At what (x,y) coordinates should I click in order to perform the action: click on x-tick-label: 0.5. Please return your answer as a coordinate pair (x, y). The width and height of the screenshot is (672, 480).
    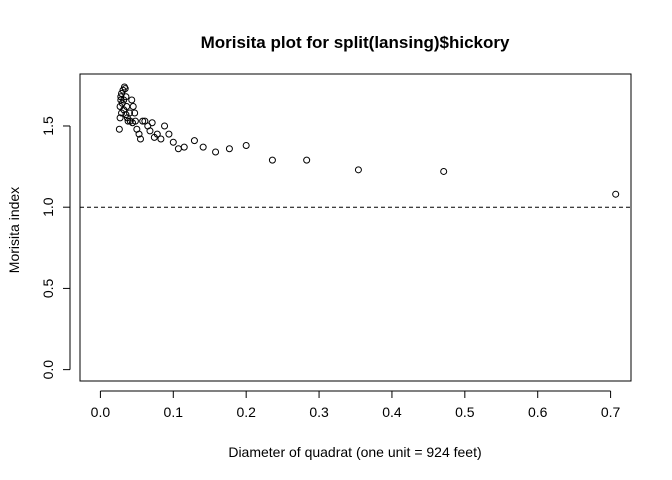
    Looking at the image, I should click on (465, 412).